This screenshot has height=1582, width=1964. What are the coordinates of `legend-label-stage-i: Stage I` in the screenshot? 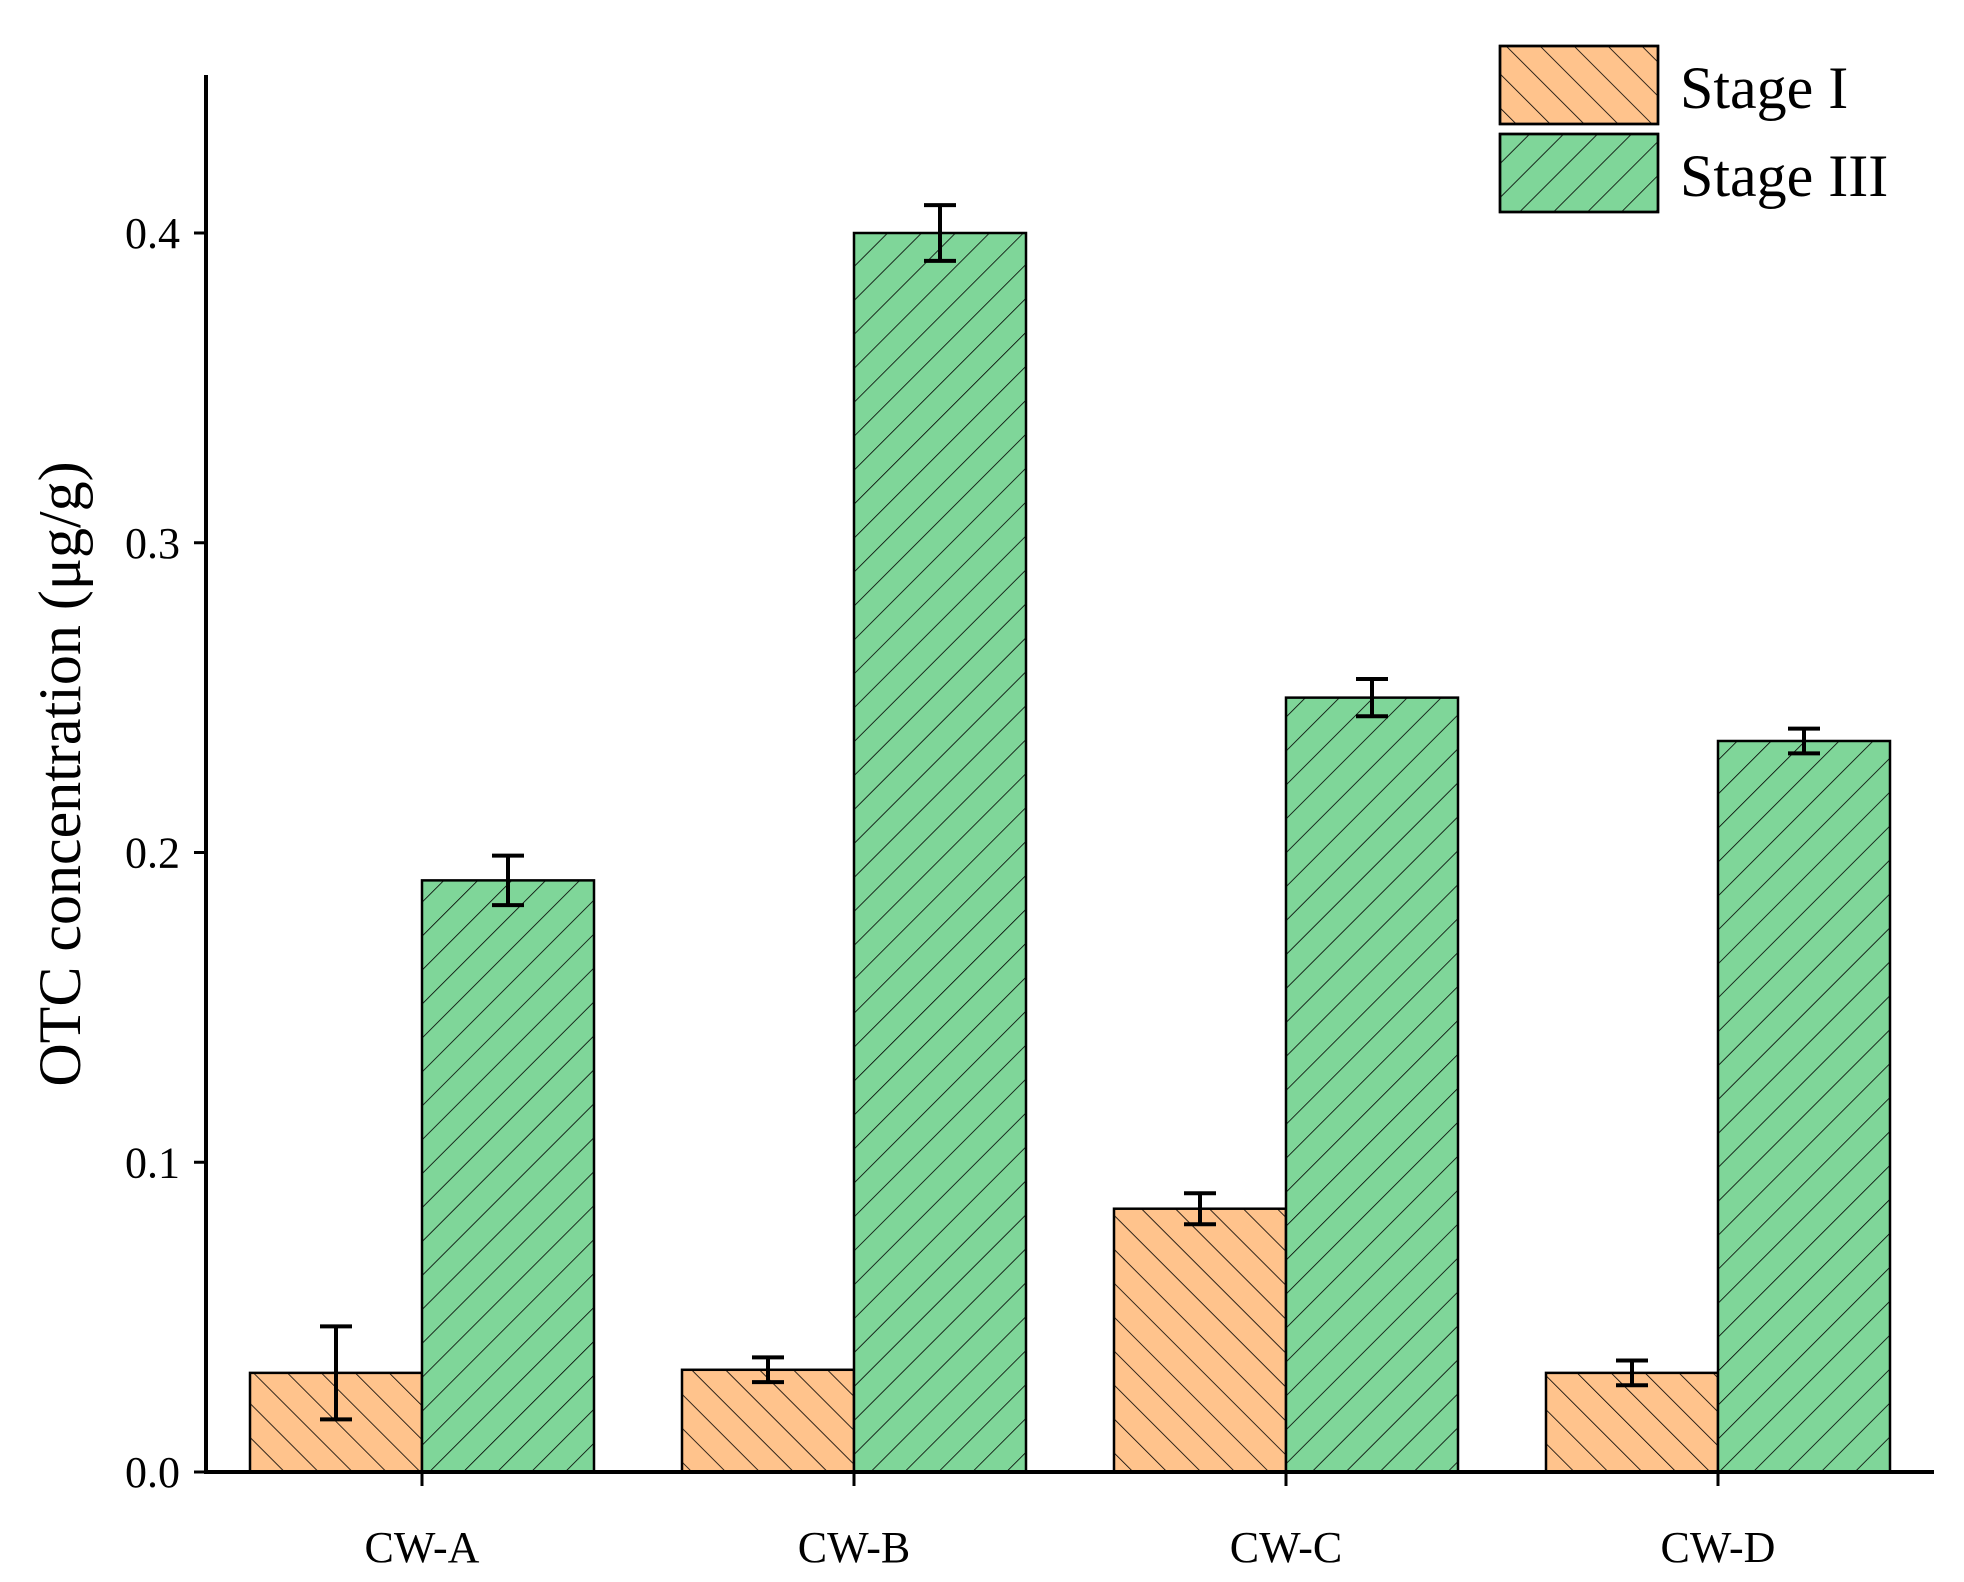 It's located at (1764, 88).